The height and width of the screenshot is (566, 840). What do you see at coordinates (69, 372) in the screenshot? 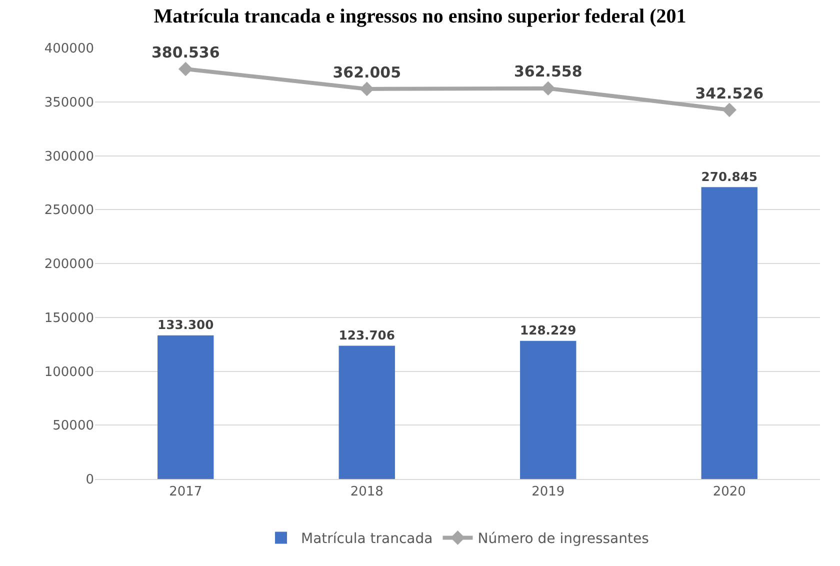
I see `y-tick-label: 100000` at bounding box center [69, 372].